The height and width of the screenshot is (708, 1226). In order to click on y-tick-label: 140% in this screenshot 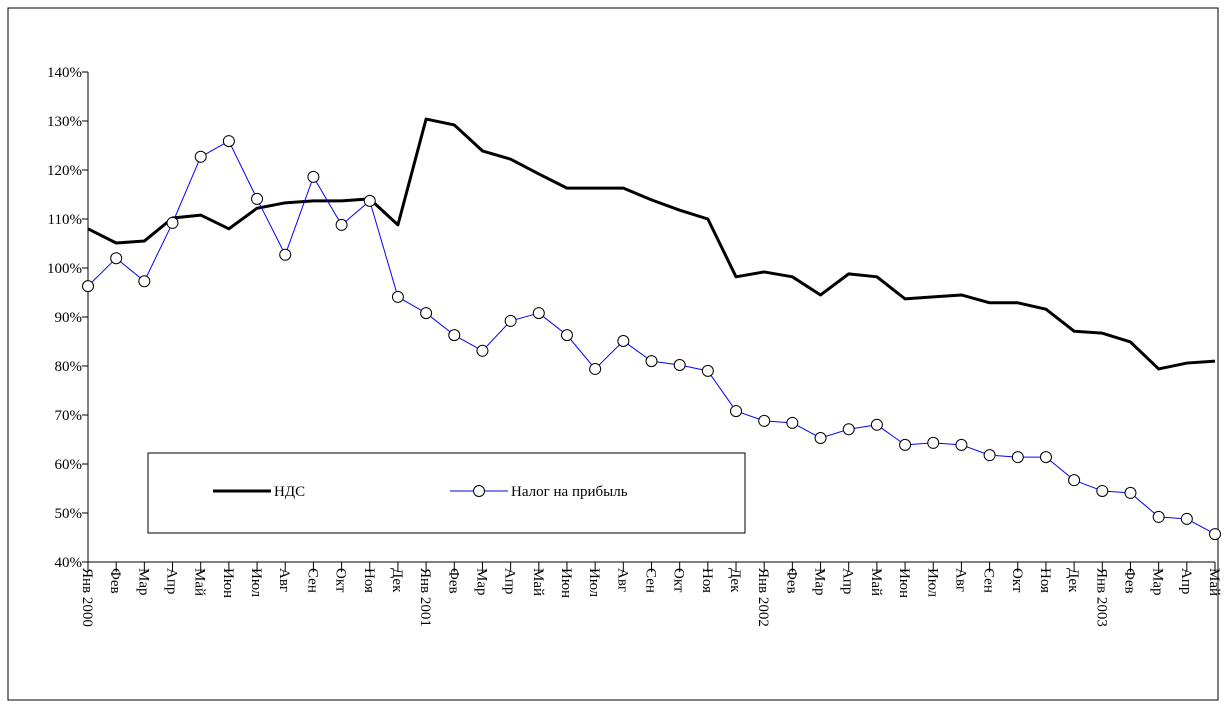, I will do `click(64, 73)`.